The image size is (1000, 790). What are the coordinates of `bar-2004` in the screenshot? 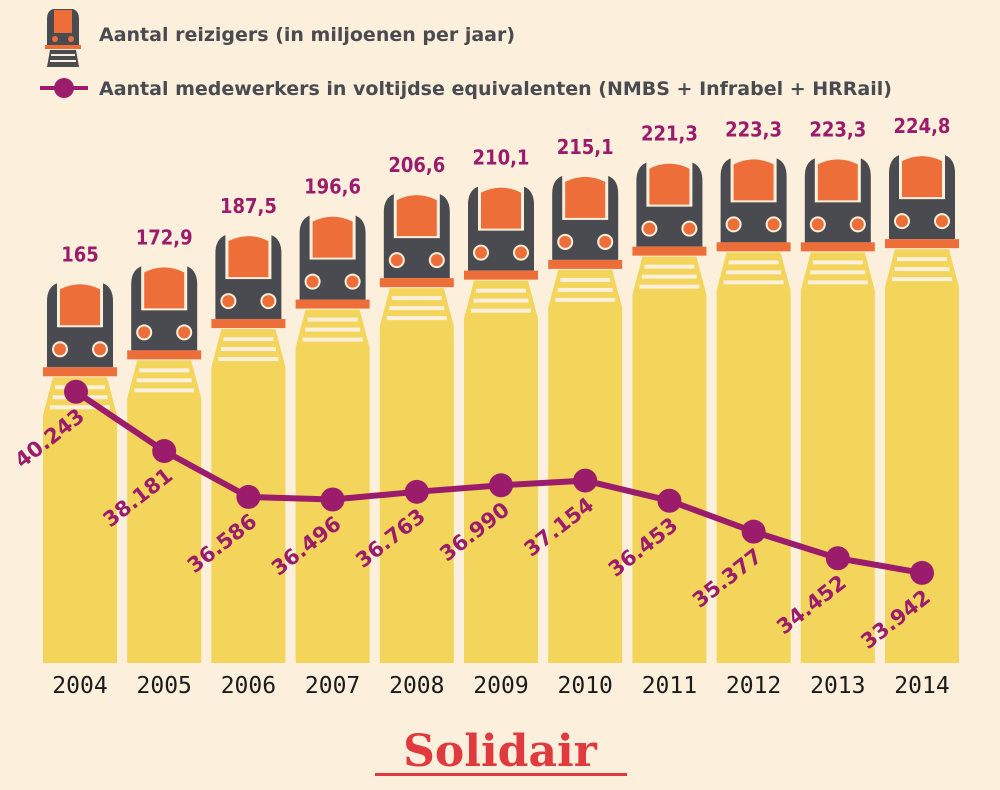 It's located at (80, 471).